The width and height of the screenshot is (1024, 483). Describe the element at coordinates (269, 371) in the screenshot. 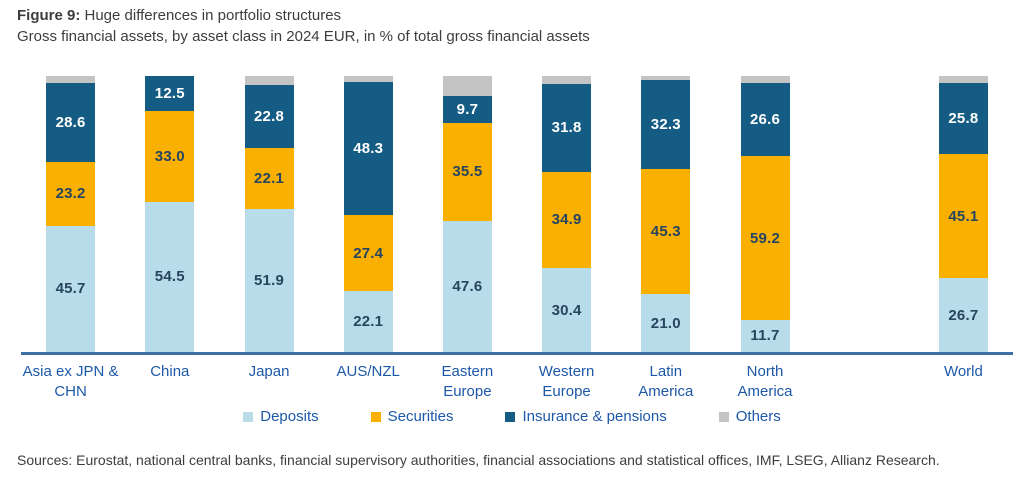

I see `category-label-japan: Japan` at that location.